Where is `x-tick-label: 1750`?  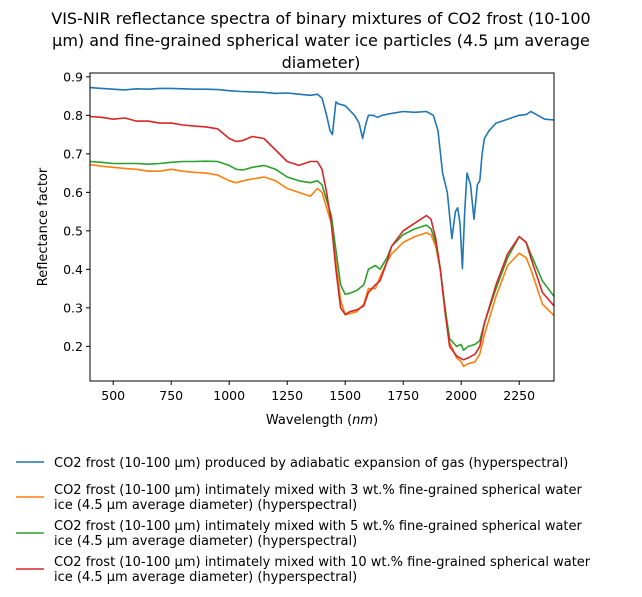
x-tick-label: 1750 is located at coordinates (403, 395).